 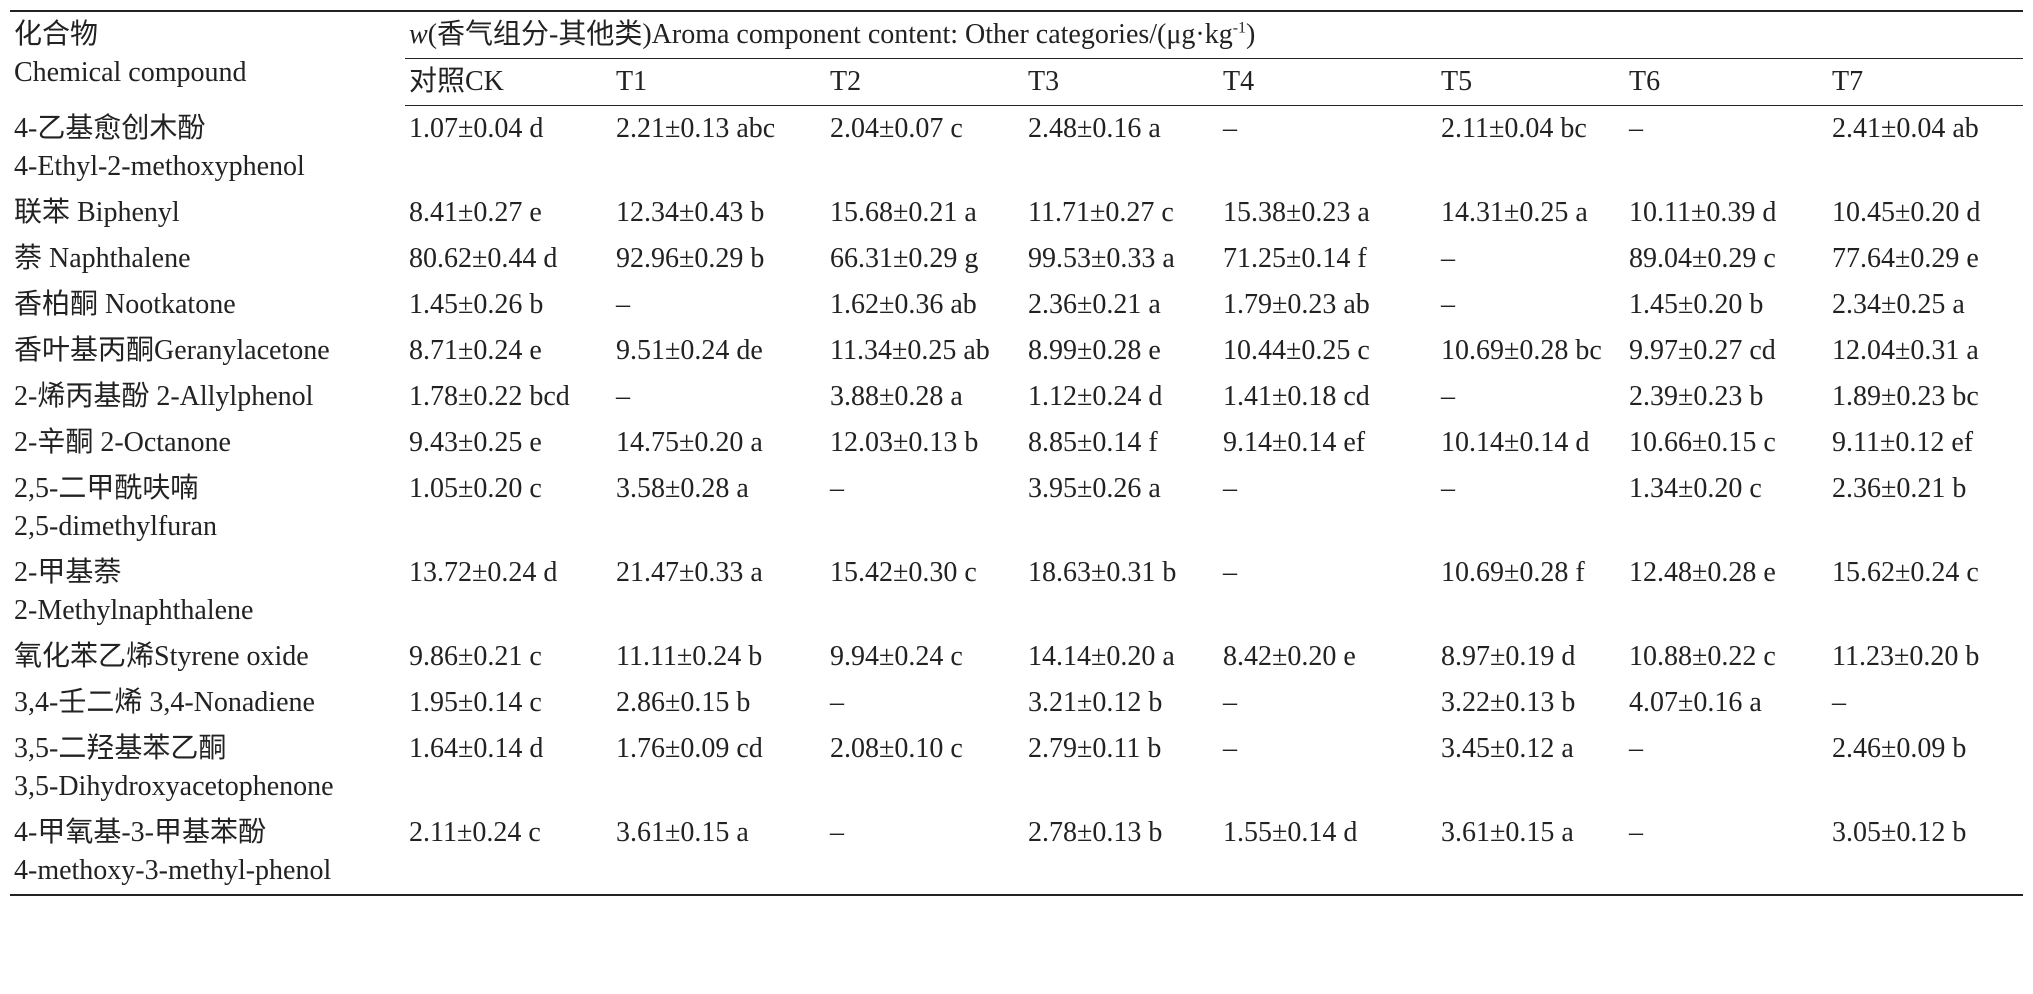 I want to click on value-cell: 10.14±0.14 d, so click(x=1515, y=442).